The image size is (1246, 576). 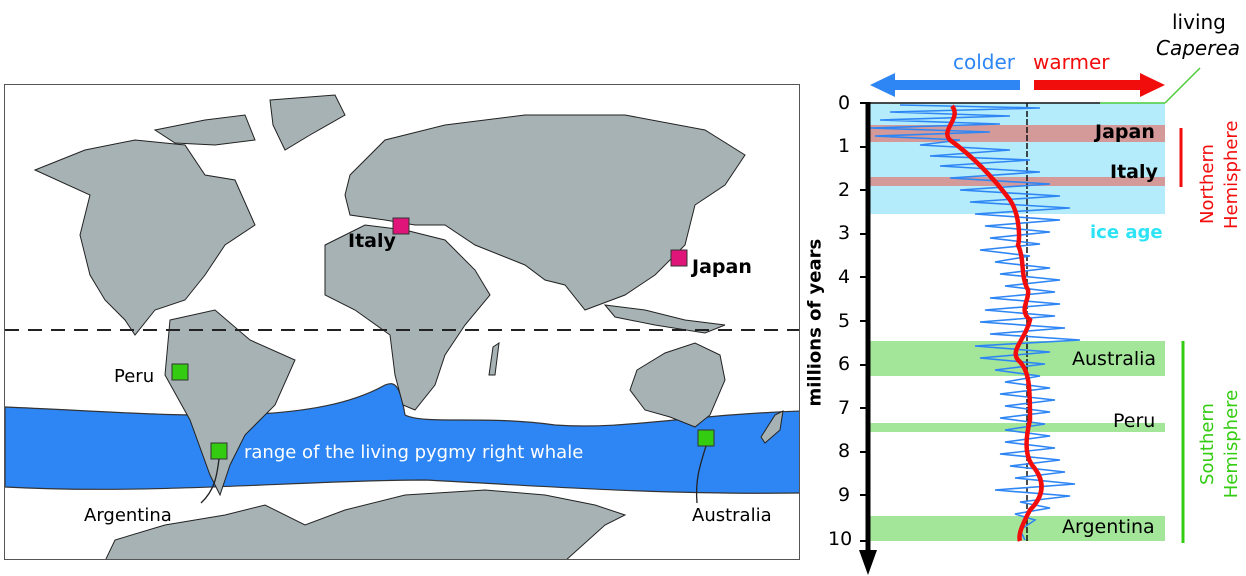 I want to click on colder-label: colder, so click(x=984, y=62).